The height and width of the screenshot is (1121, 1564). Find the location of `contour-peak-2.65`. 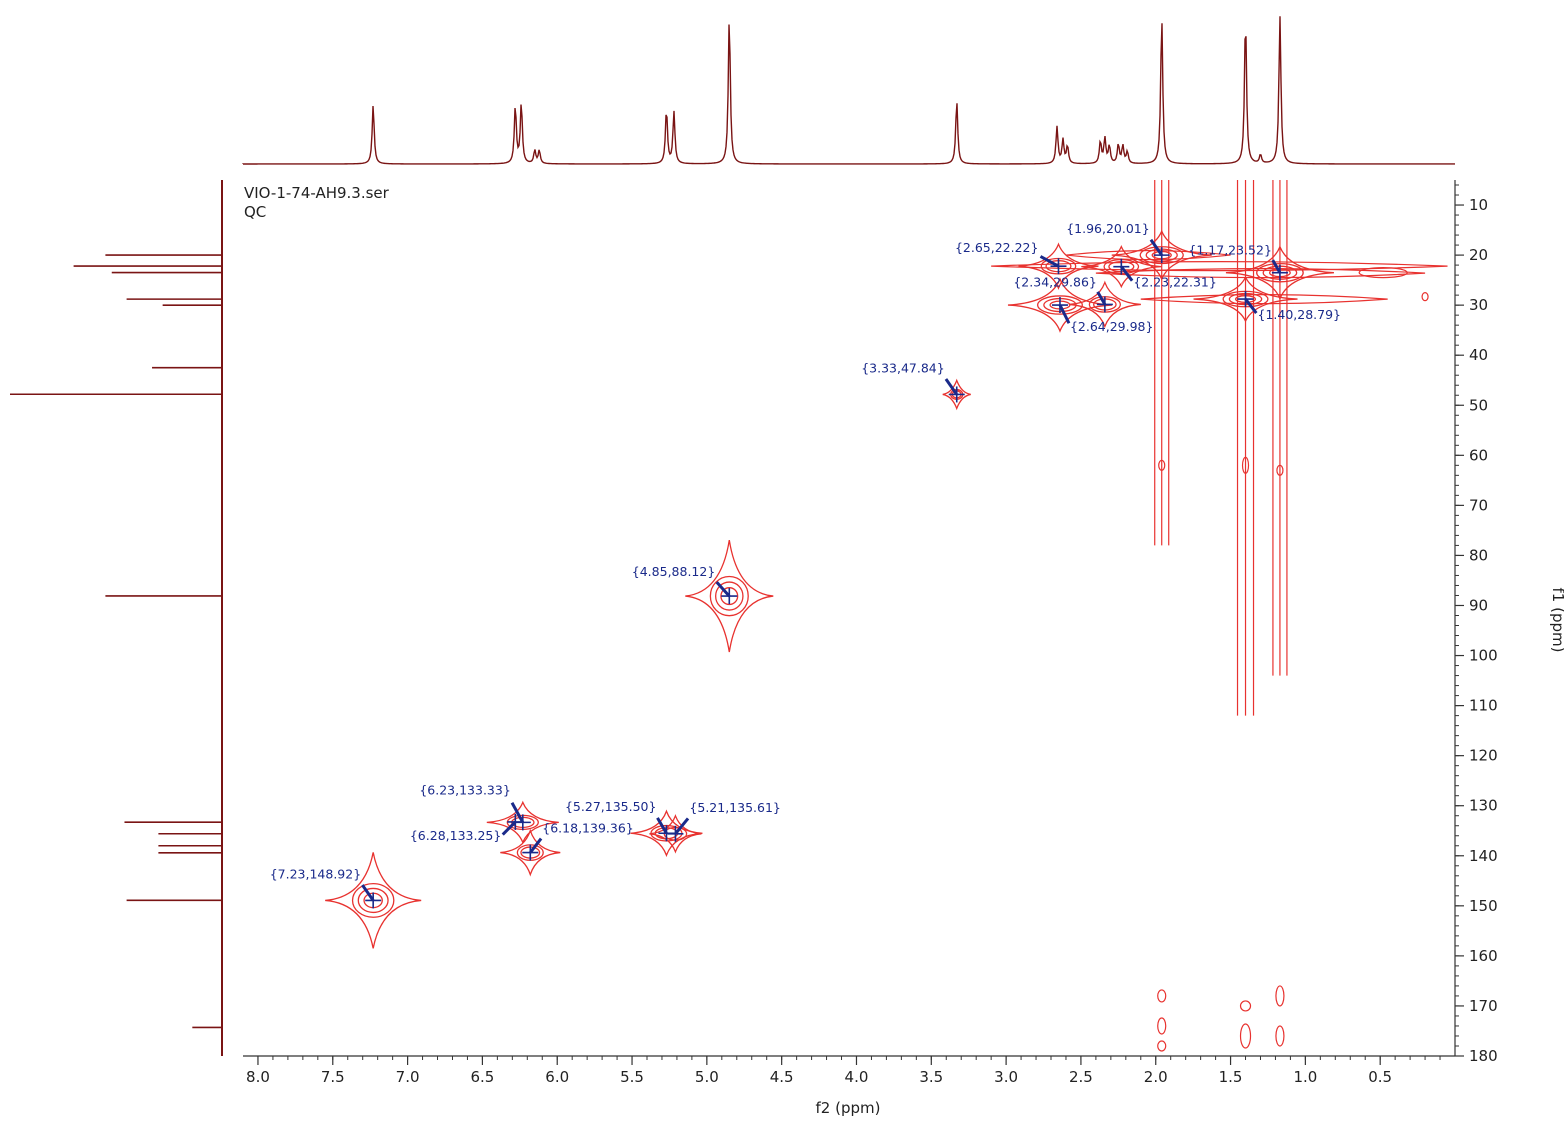

contour-peak-2.65 is located at coordinates (1058, 266).